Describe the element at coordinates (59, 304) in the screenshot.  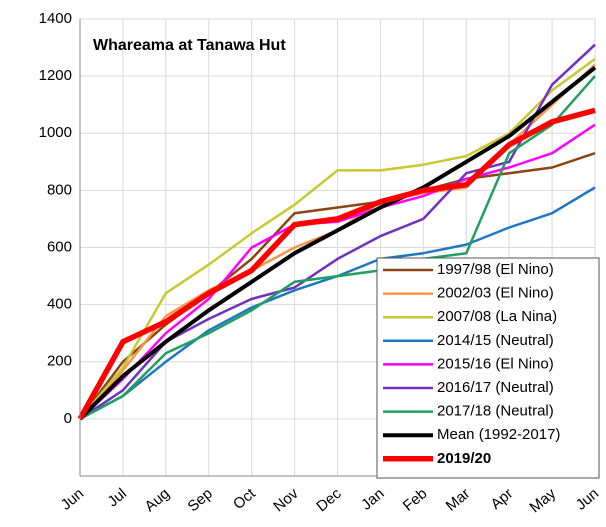
I see `y-tick-label: 400` at that location.